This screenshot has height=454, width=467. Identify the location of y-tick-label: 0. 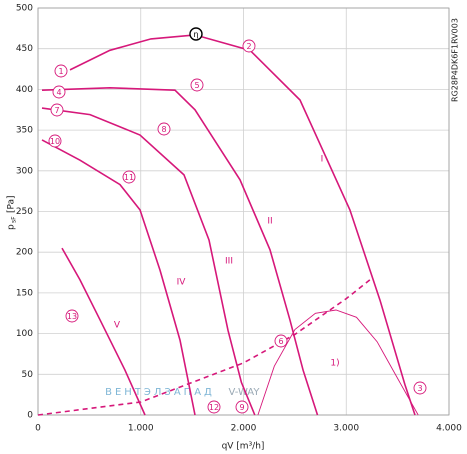
(30, 416).